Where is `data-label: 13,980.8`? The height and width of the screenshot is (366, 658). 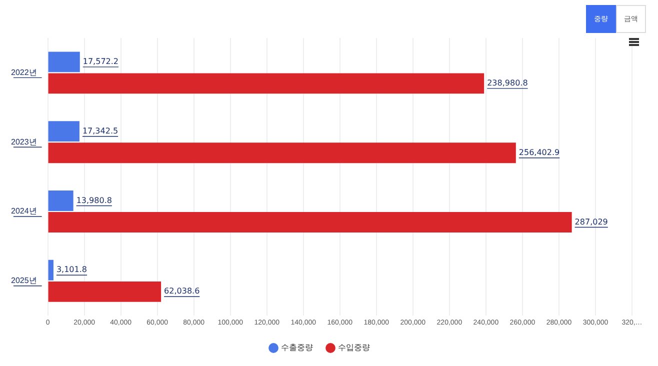 data-label: 13,980.8 is located at coordinates (94, 200).